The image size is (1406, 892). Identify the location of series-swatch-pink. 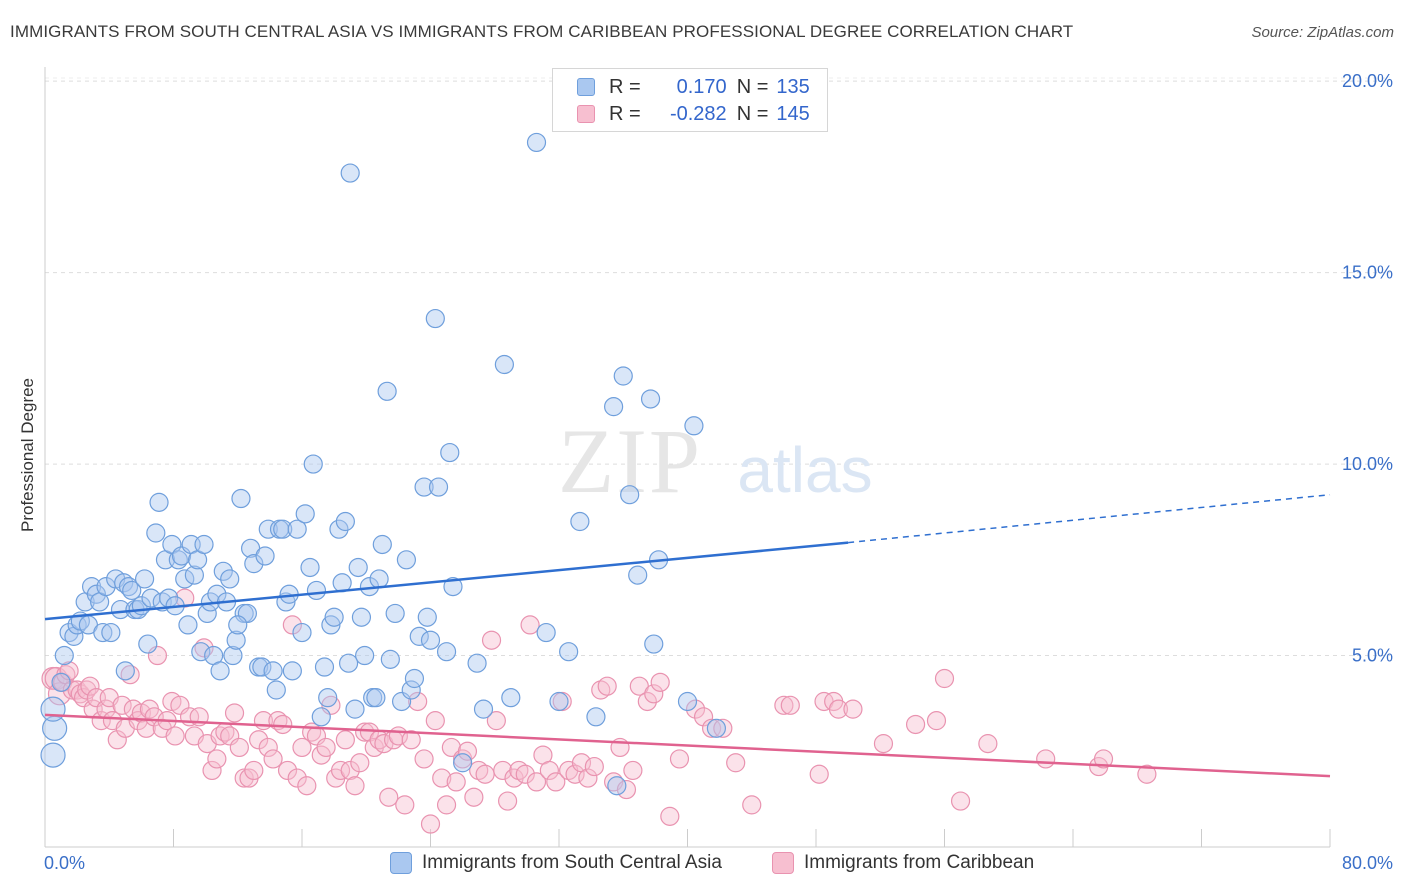
(783, 863).